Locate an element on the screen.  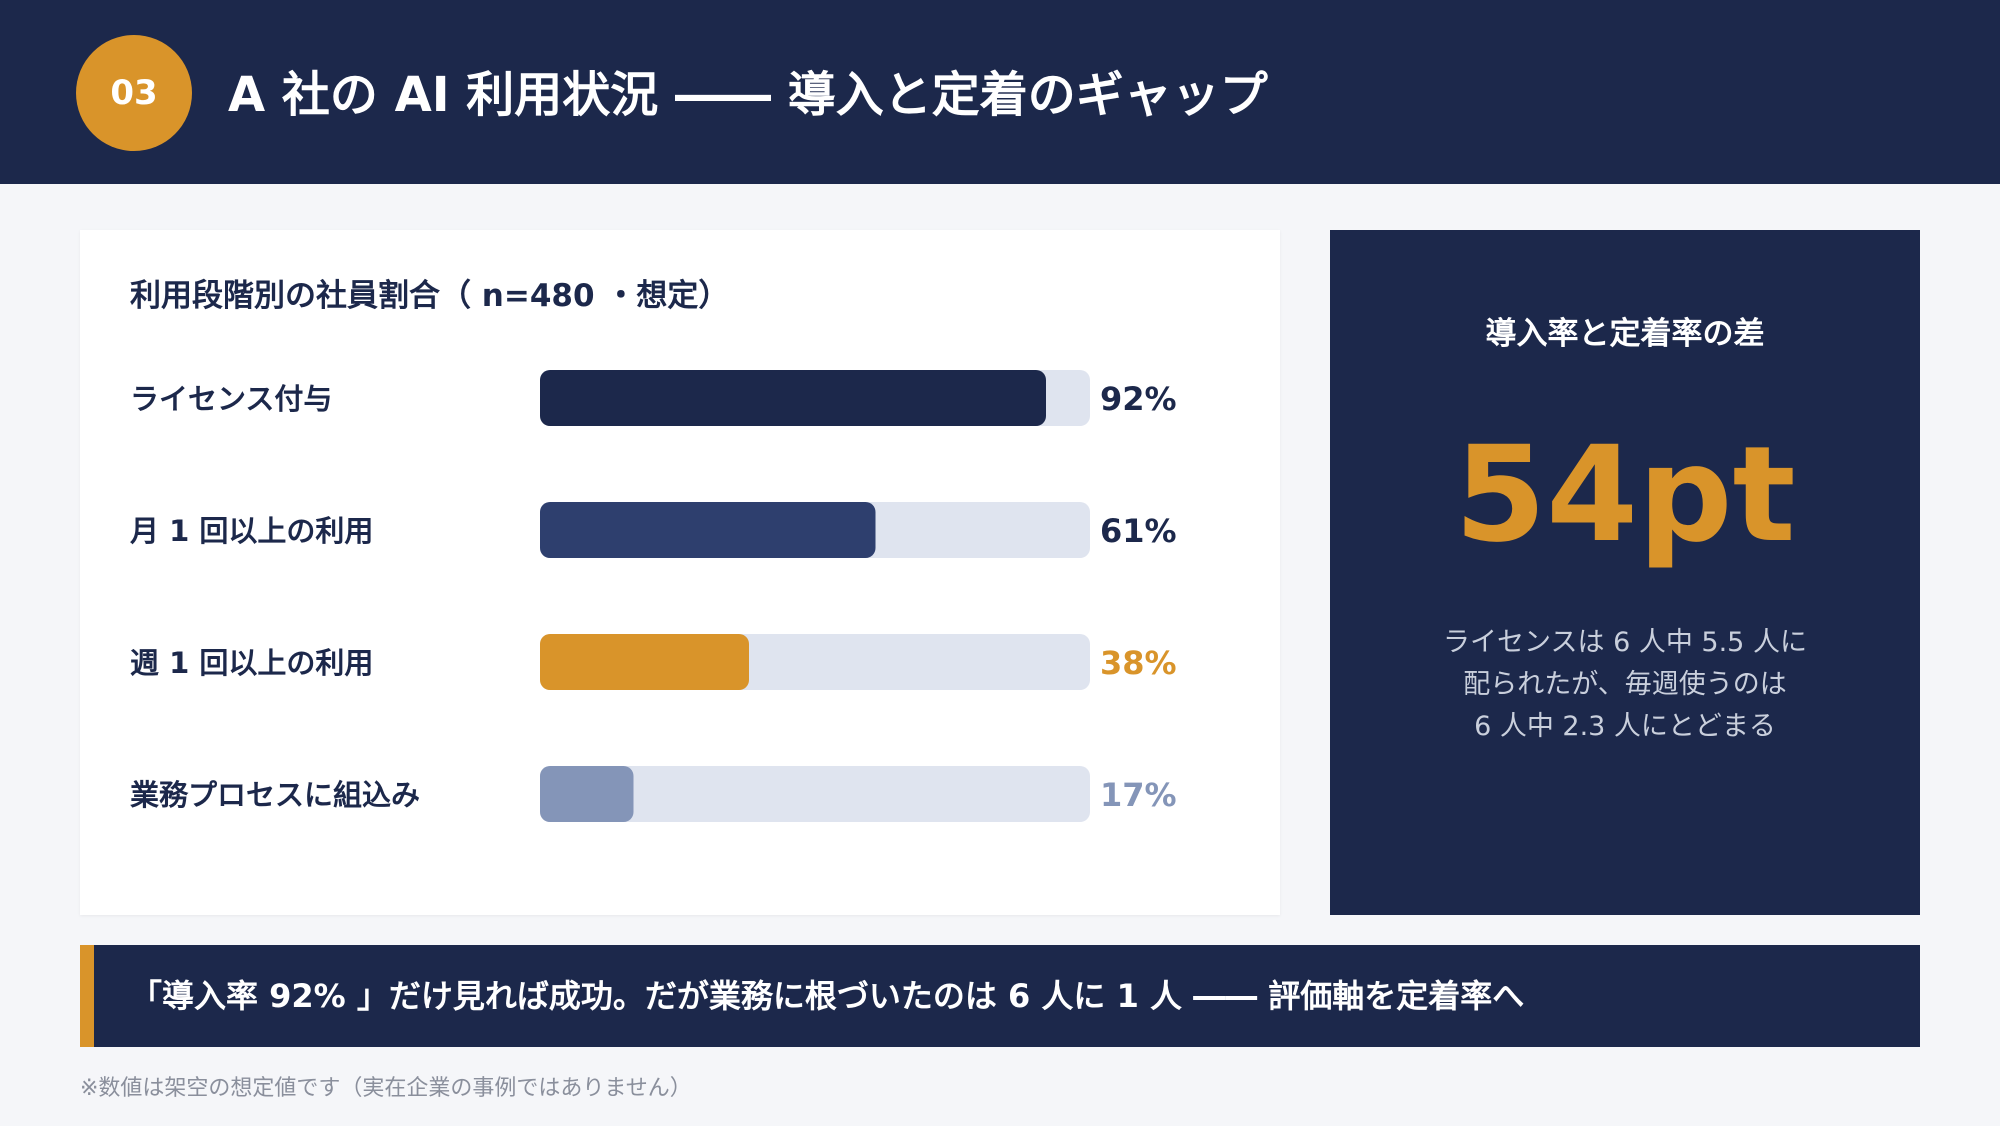
chart-title: 利用段階別の社員割合（ n=480 ・想定） is located at coordinates (430, 296).